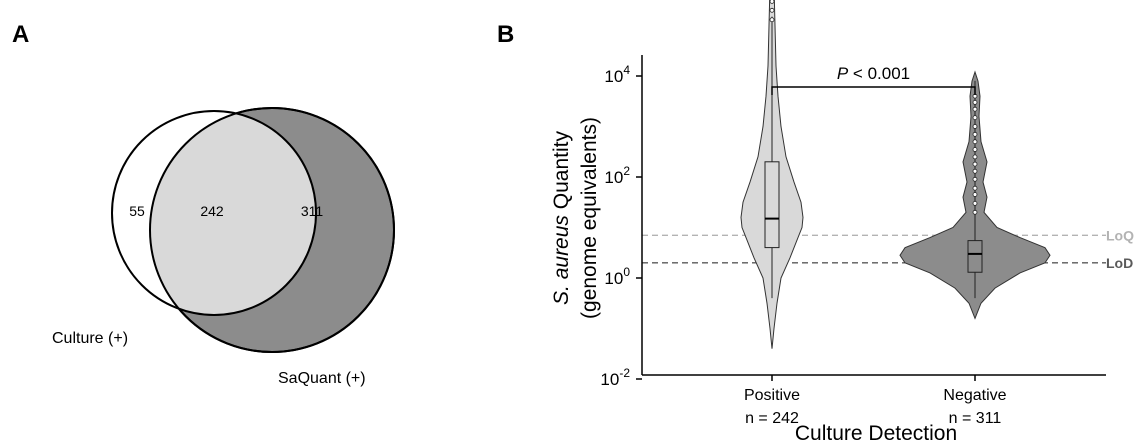  Describe the element at coordinates (772, 205) in the screenshot. I see `box-positive` at that location.